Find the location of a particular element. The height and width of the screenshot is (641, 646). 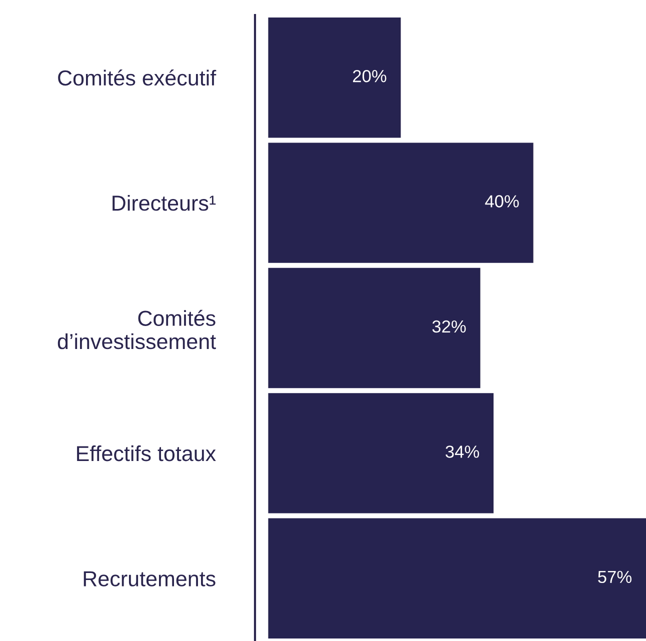

data-label: 20% is located at coordinates (369, 76).